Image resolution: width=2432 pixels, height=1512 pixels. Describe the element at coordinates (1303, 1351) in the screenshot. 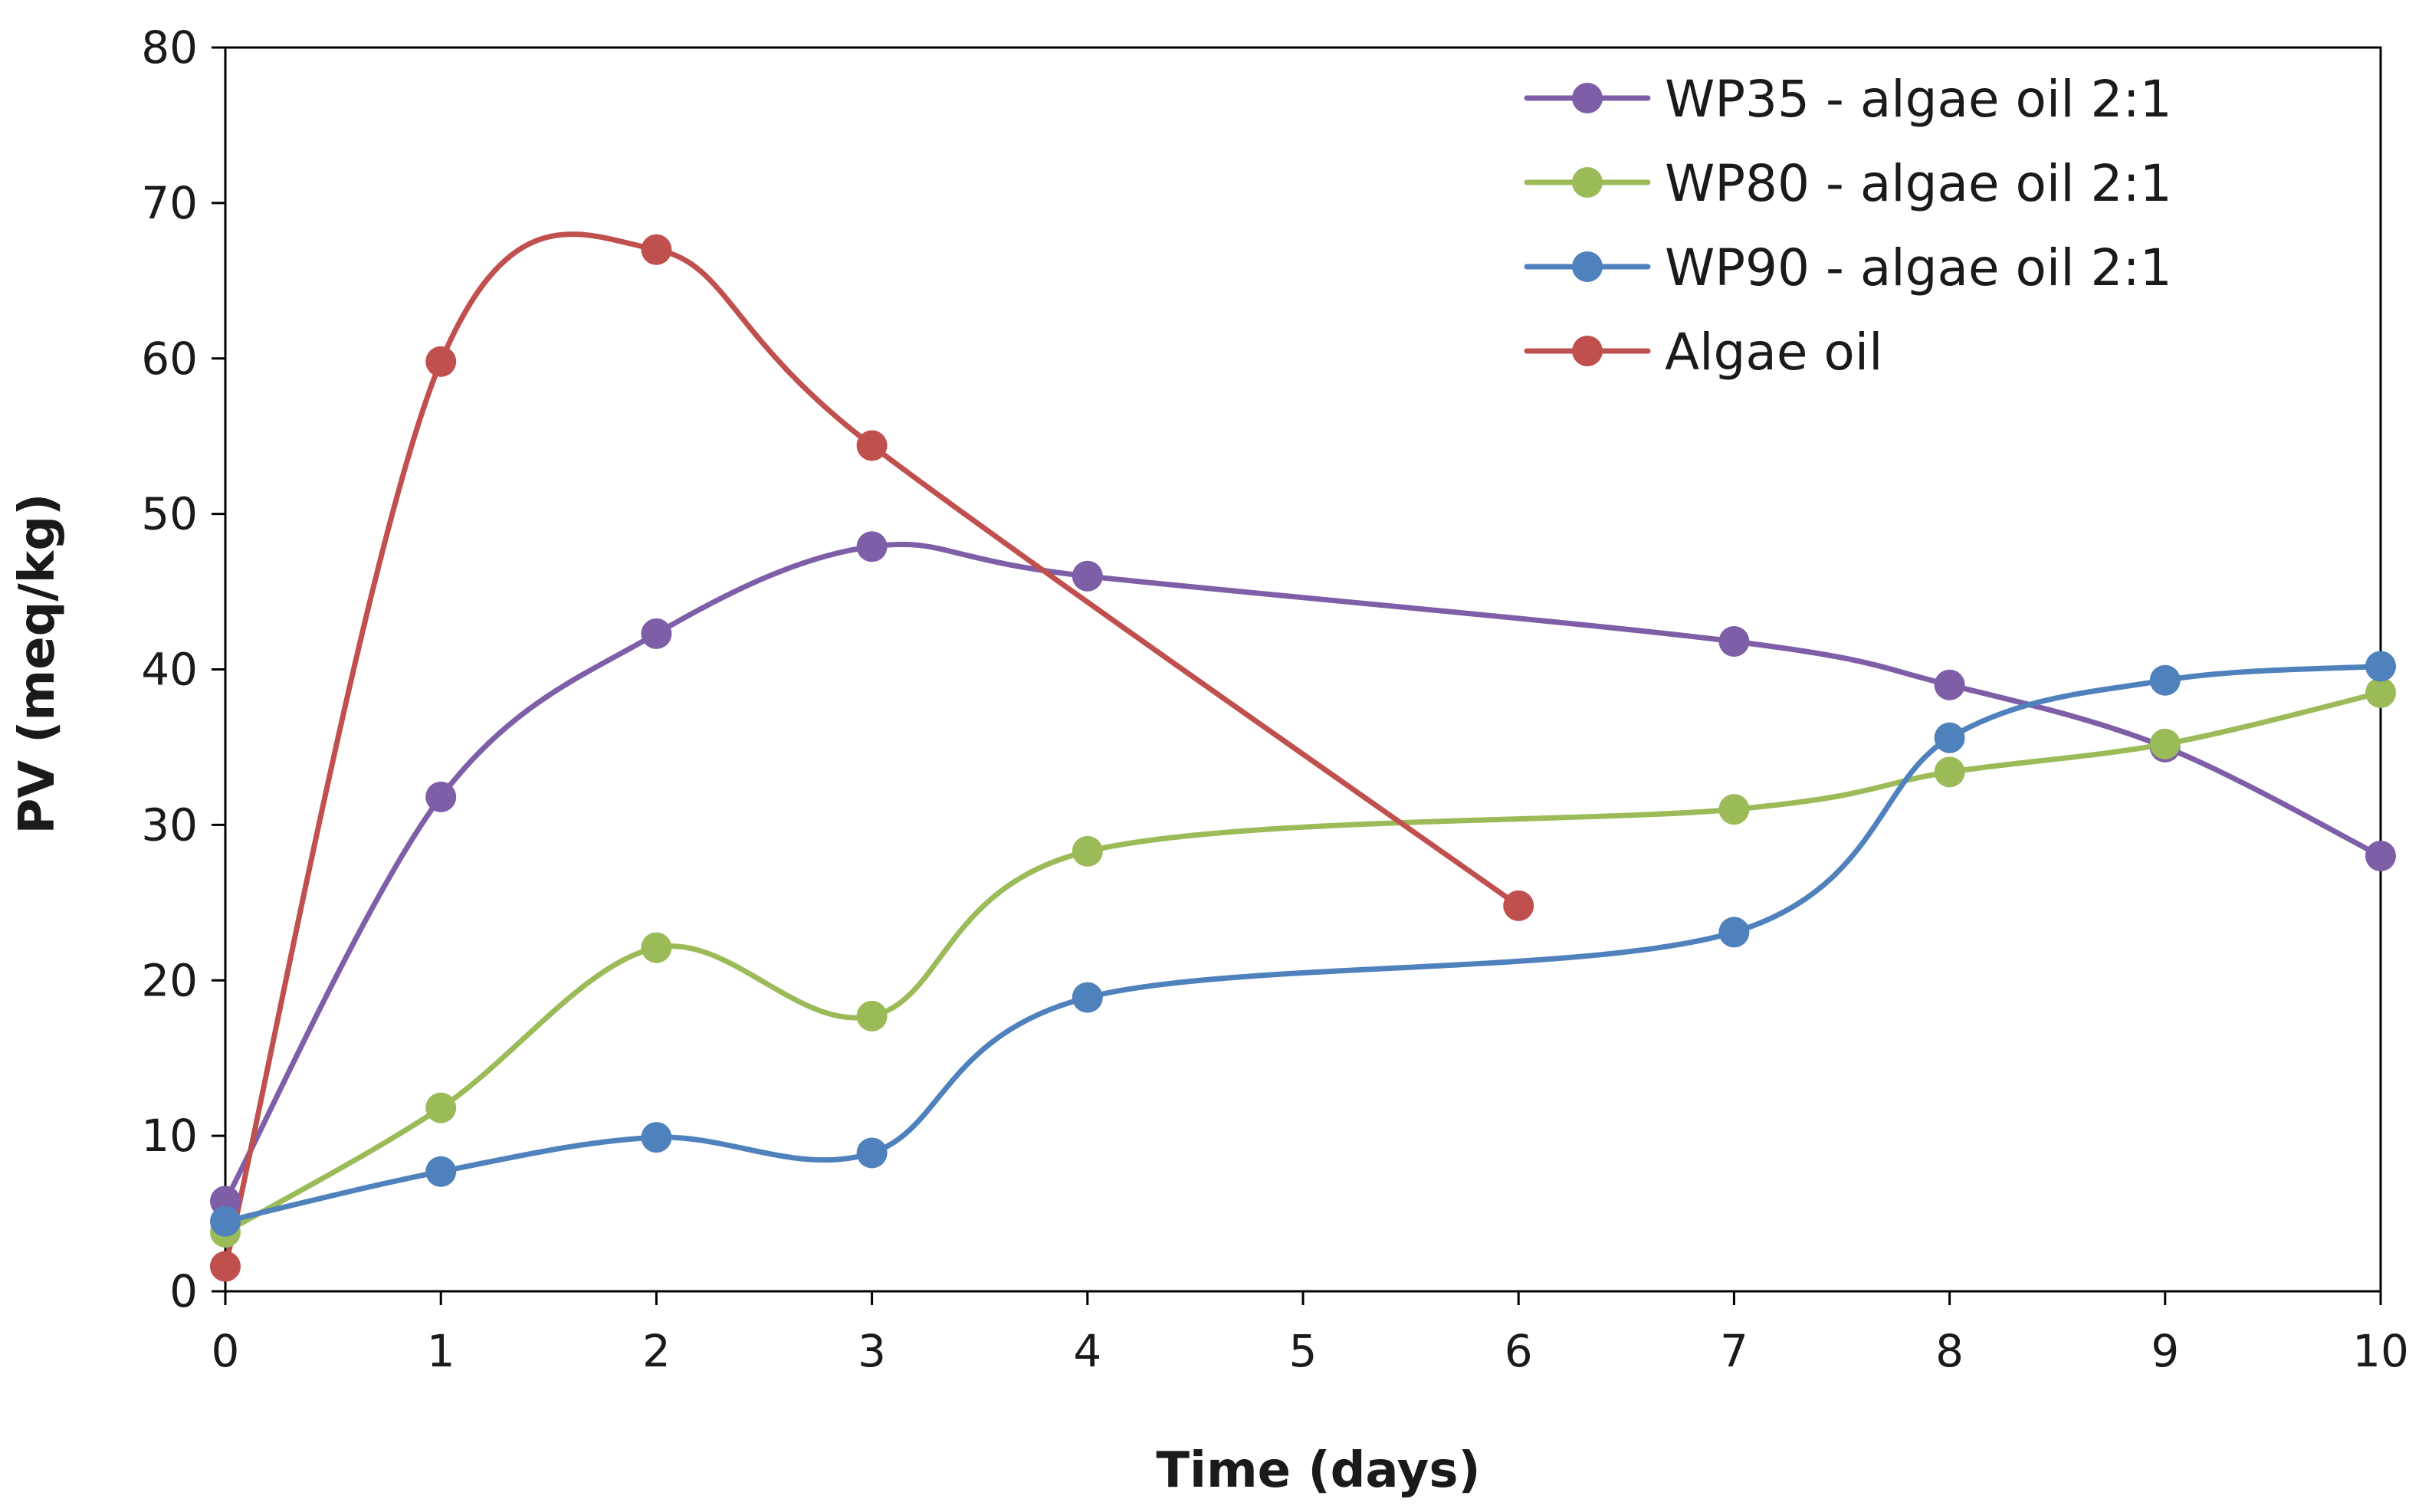

I see `x-tick-label: 5` at that location.